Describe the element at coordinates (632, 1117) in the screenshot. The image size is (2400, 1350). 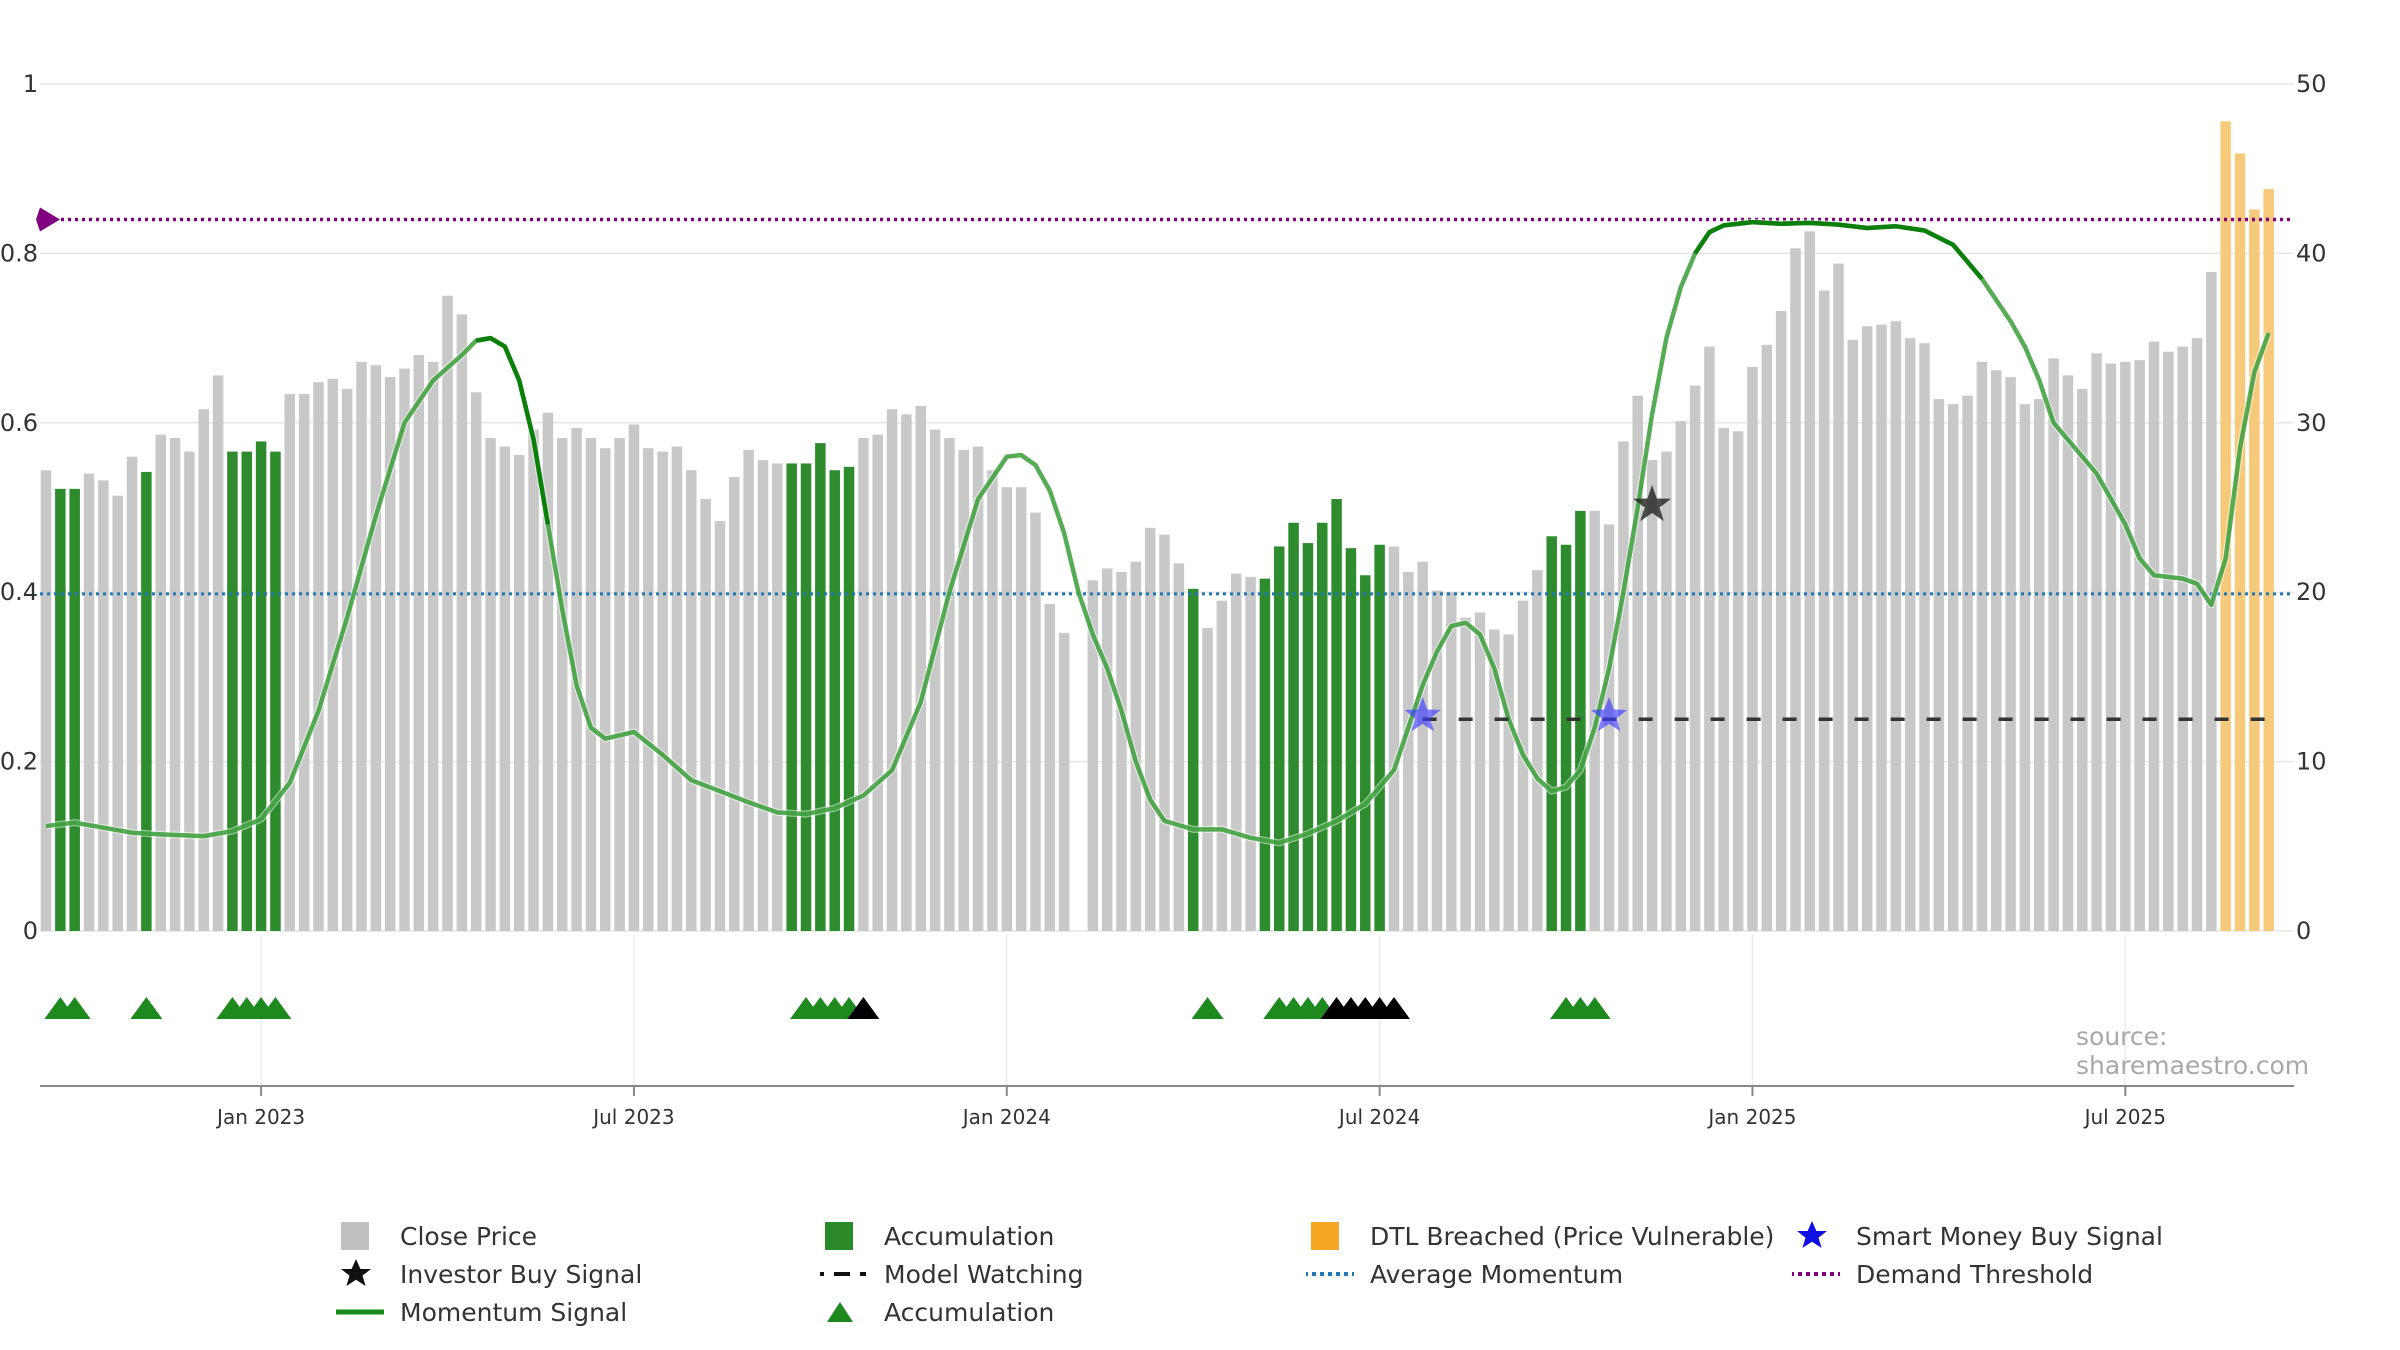
I see `x-tick-label: Jul 2023` at that location.